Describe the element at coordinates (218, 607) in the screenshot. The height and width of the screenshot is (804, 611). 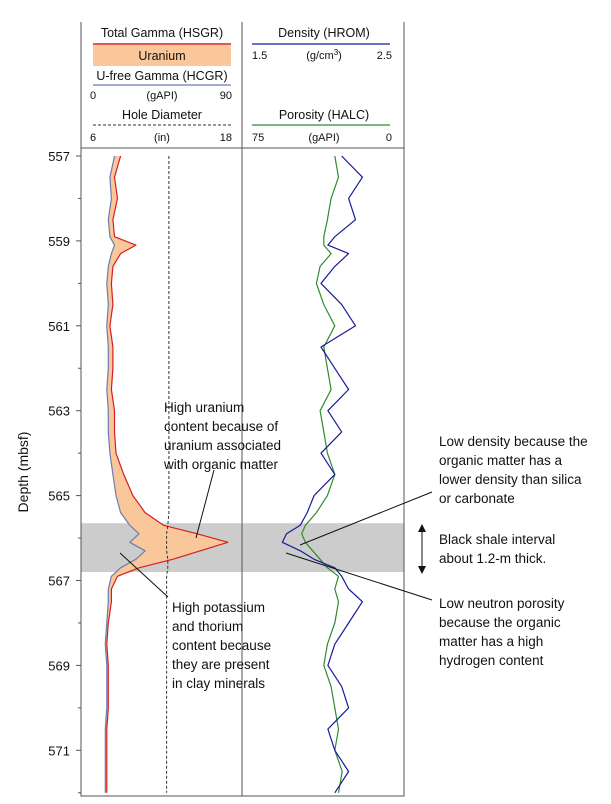
I see `annotation-potassium-line: High potassium` at that location.